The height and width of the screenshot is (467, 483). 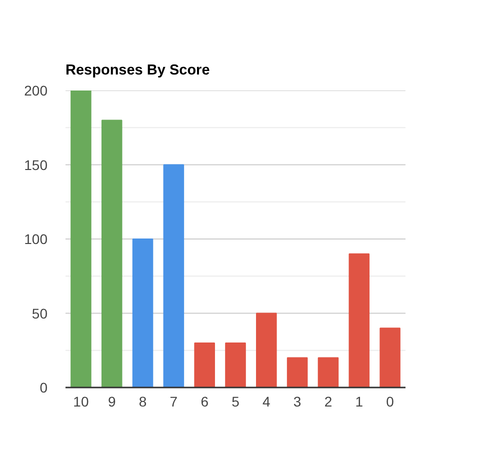 What do you see at coordinates (36, 239) in the screenshot?
I see `y-tick-label: 100` at bounding box center [36, 239].